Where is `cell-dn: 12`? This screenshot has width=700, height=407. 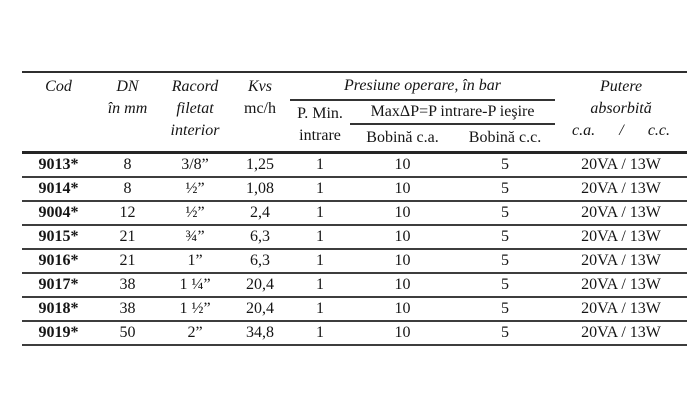
cell-dn: 12 is located at coordinates (127, 213).